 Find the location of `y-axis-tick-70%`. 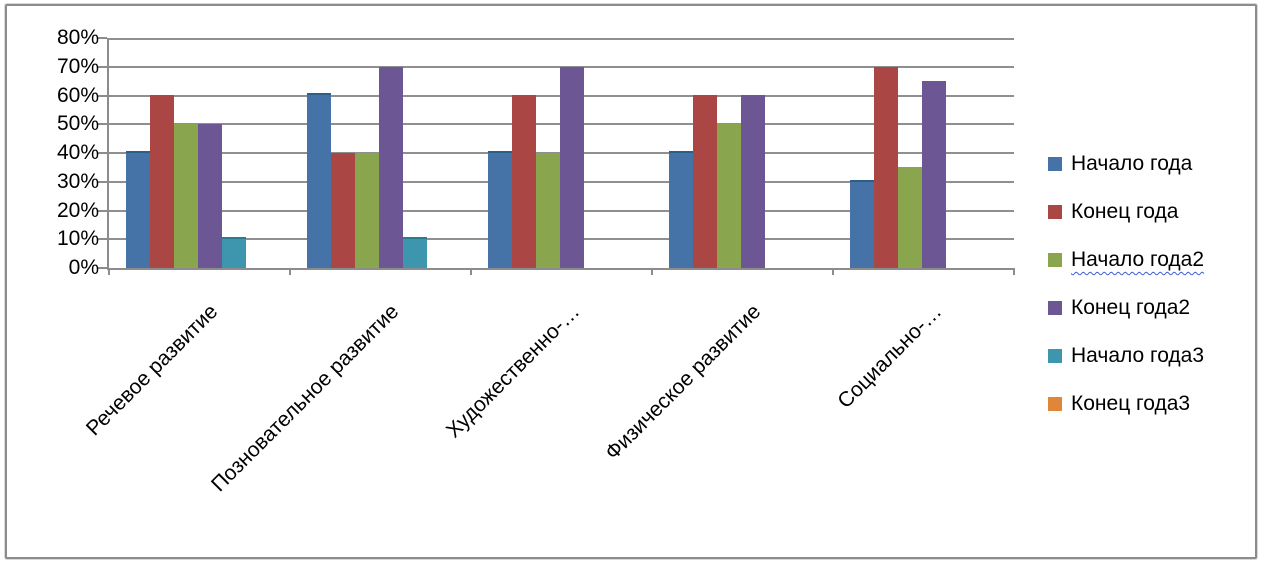

y-axis-tick-70% is located at coordinates (102, 67).